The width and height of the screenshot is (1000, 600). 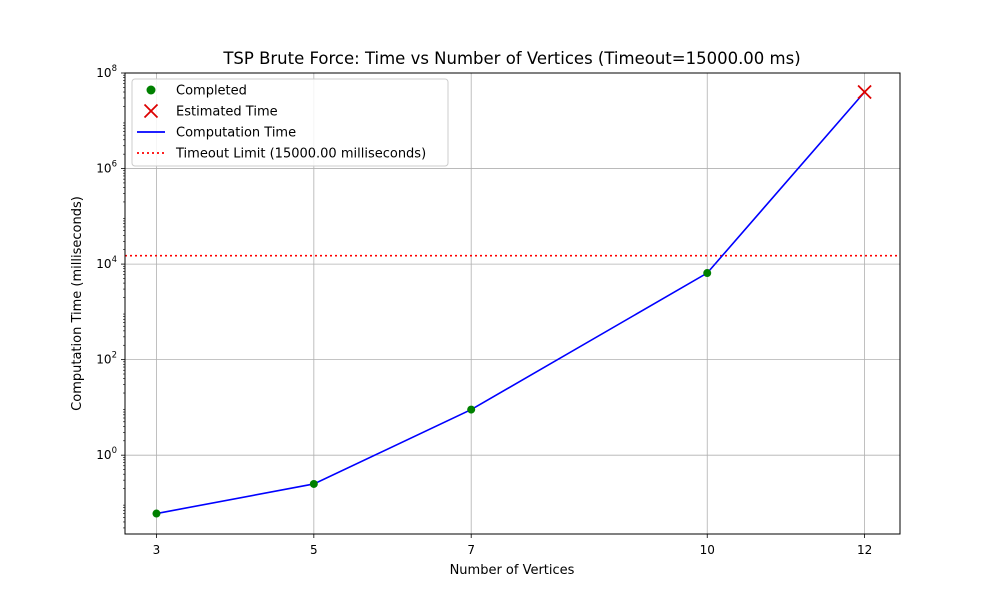 What do you see at coordinates (707, 550) in the screenshot?
I see `x-tick-label: 10` at bounding box center [707, 550].